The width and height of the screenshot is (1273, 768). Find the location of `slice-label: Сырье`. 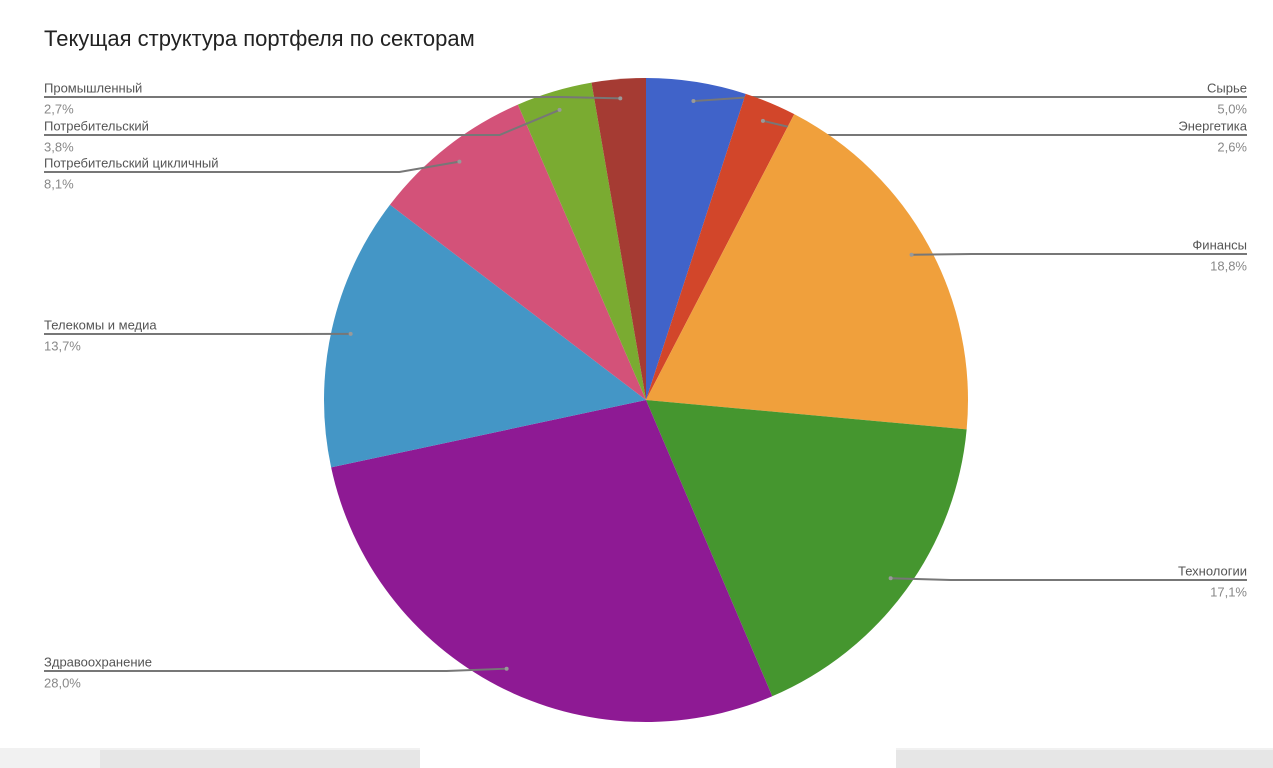

slice-label: Сырье is located at coordinates (1227, 87).